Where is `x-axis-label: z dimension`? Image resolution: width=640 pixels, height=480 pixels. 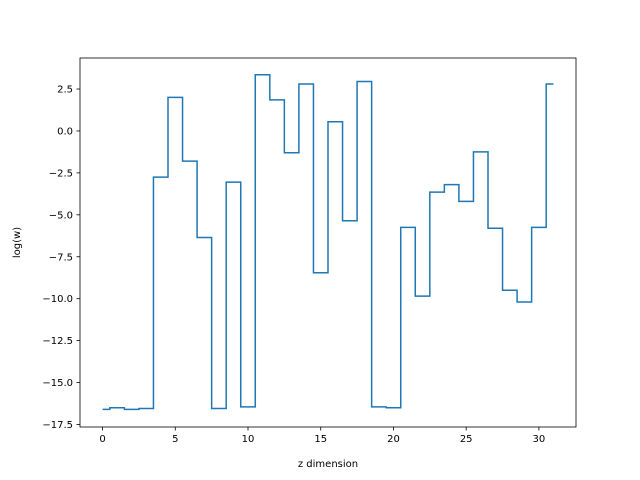 x-axis-label: z dimension is located at coordinates (328, 464).